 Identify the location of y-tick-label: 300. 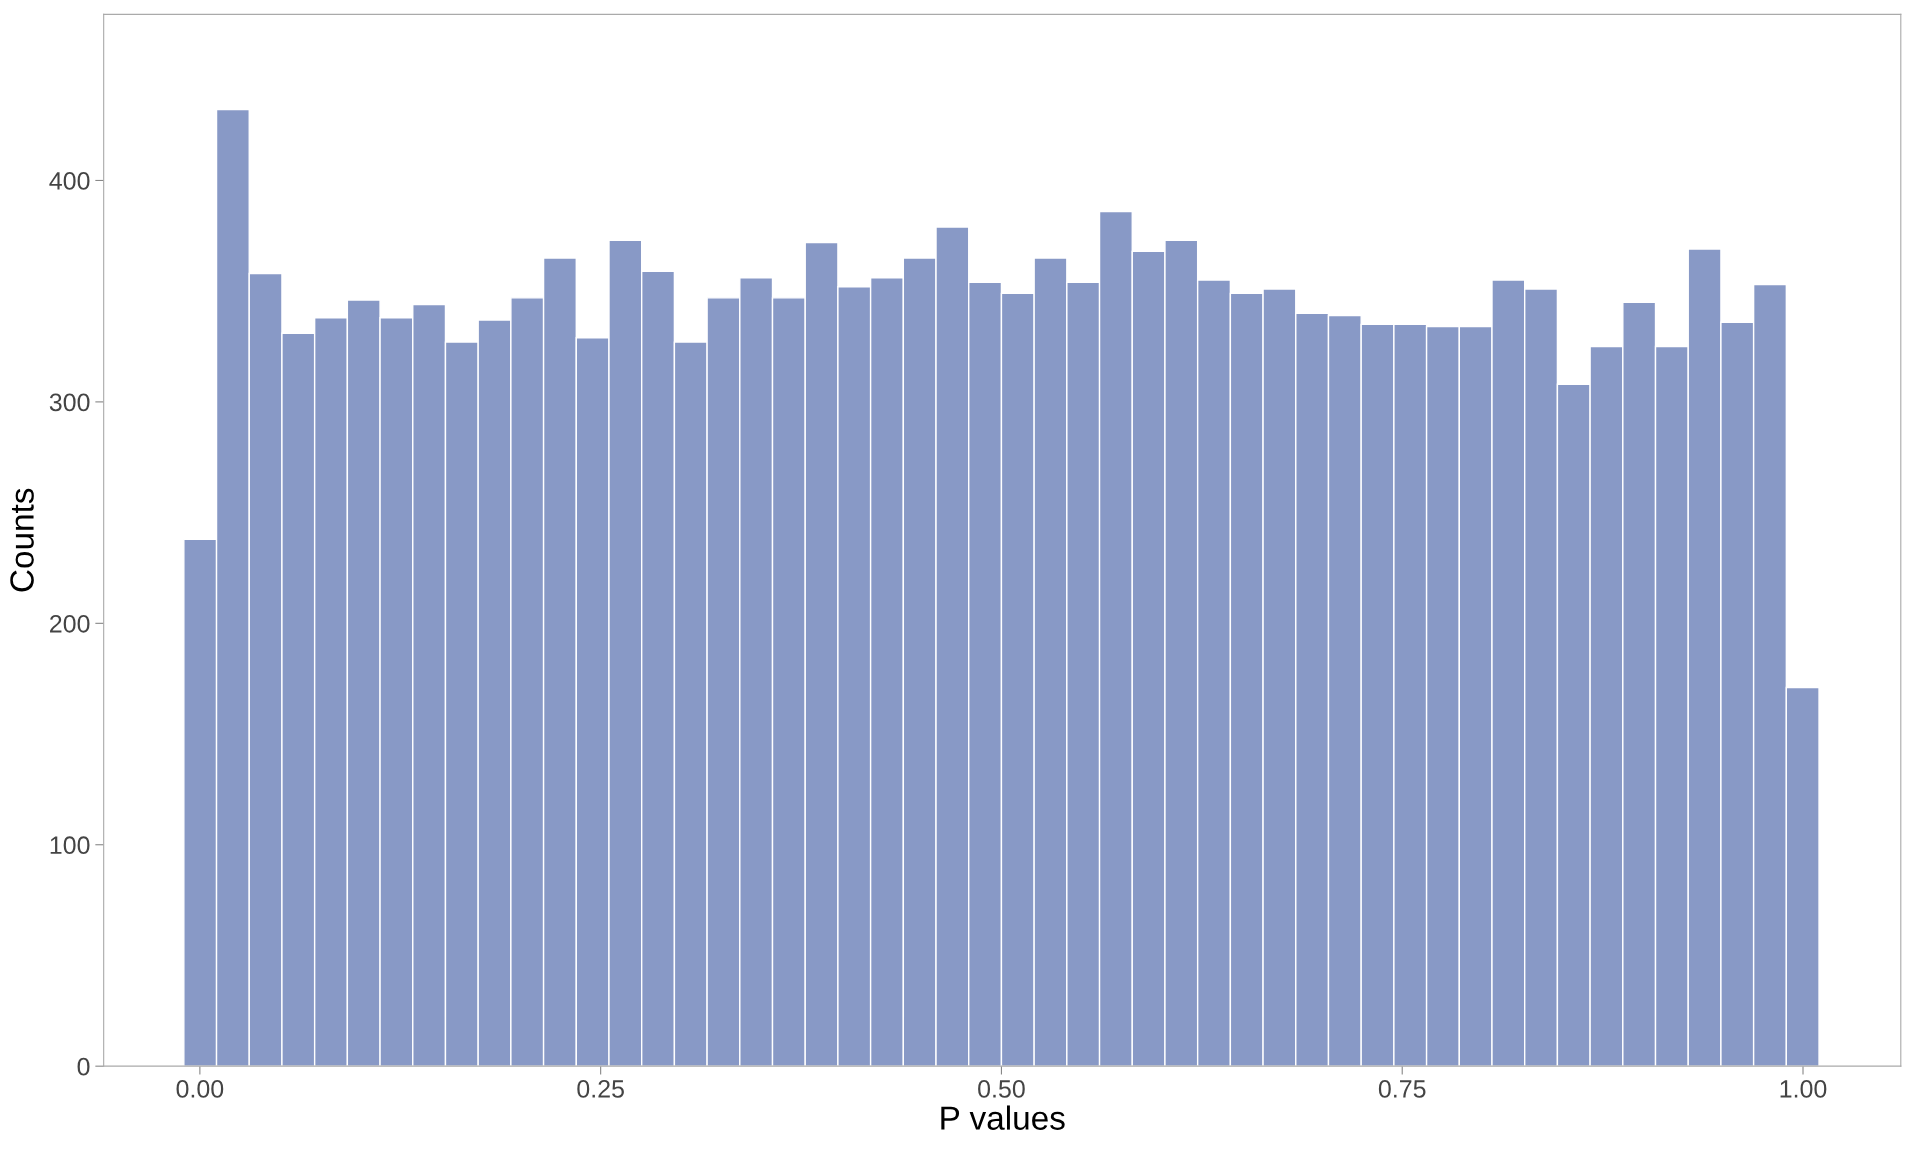
(69, 402).